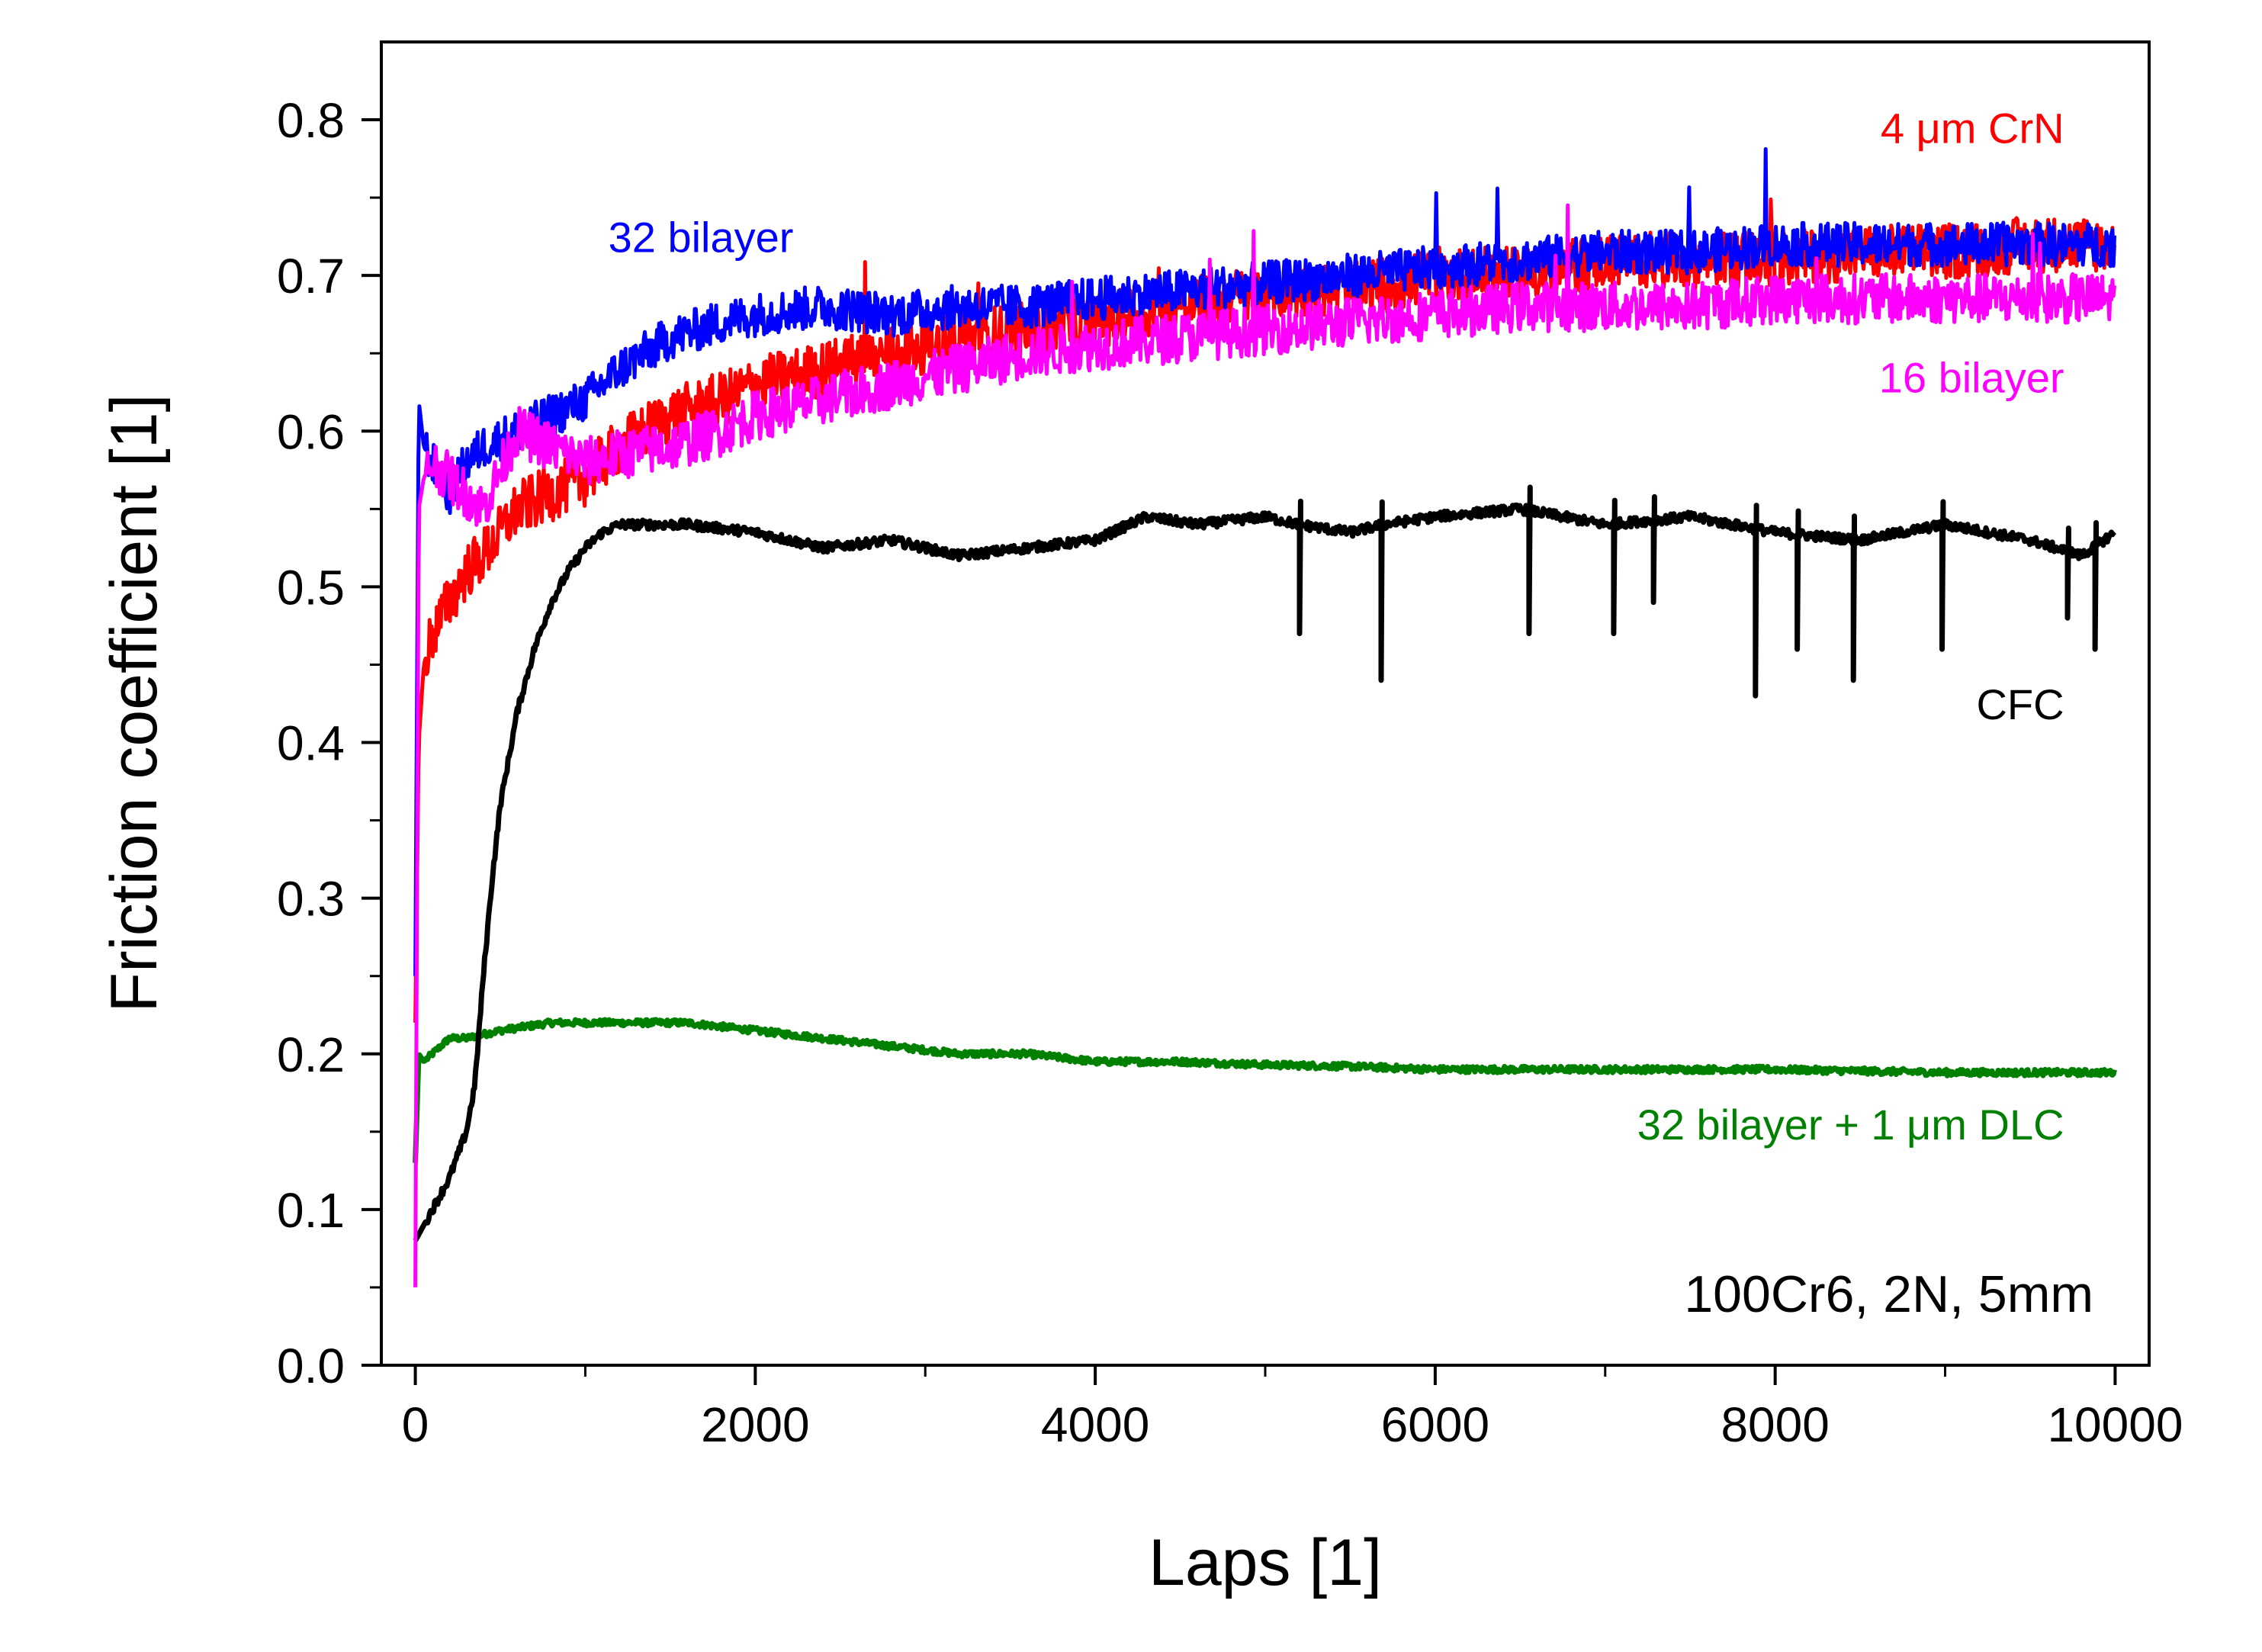 The image size is (2262, 1652). Describe the element at coordinates (311, 1054) in the screenshot. I see `y-tick-label: 0.2` at that location.